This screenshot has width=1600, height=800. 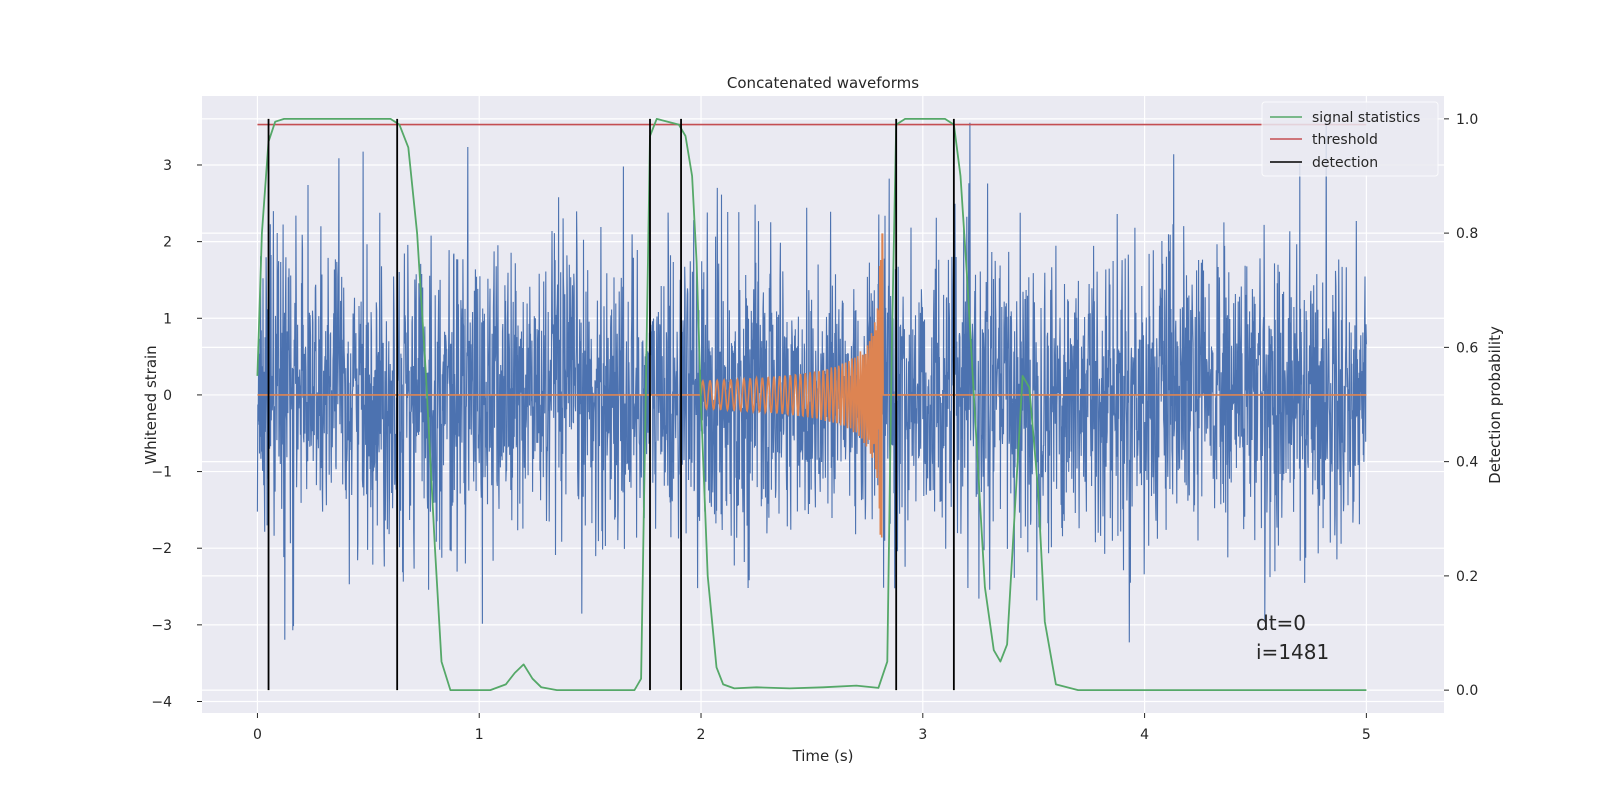 I want to click on x-tick-label-3: 3, so click(x=922, y=735).